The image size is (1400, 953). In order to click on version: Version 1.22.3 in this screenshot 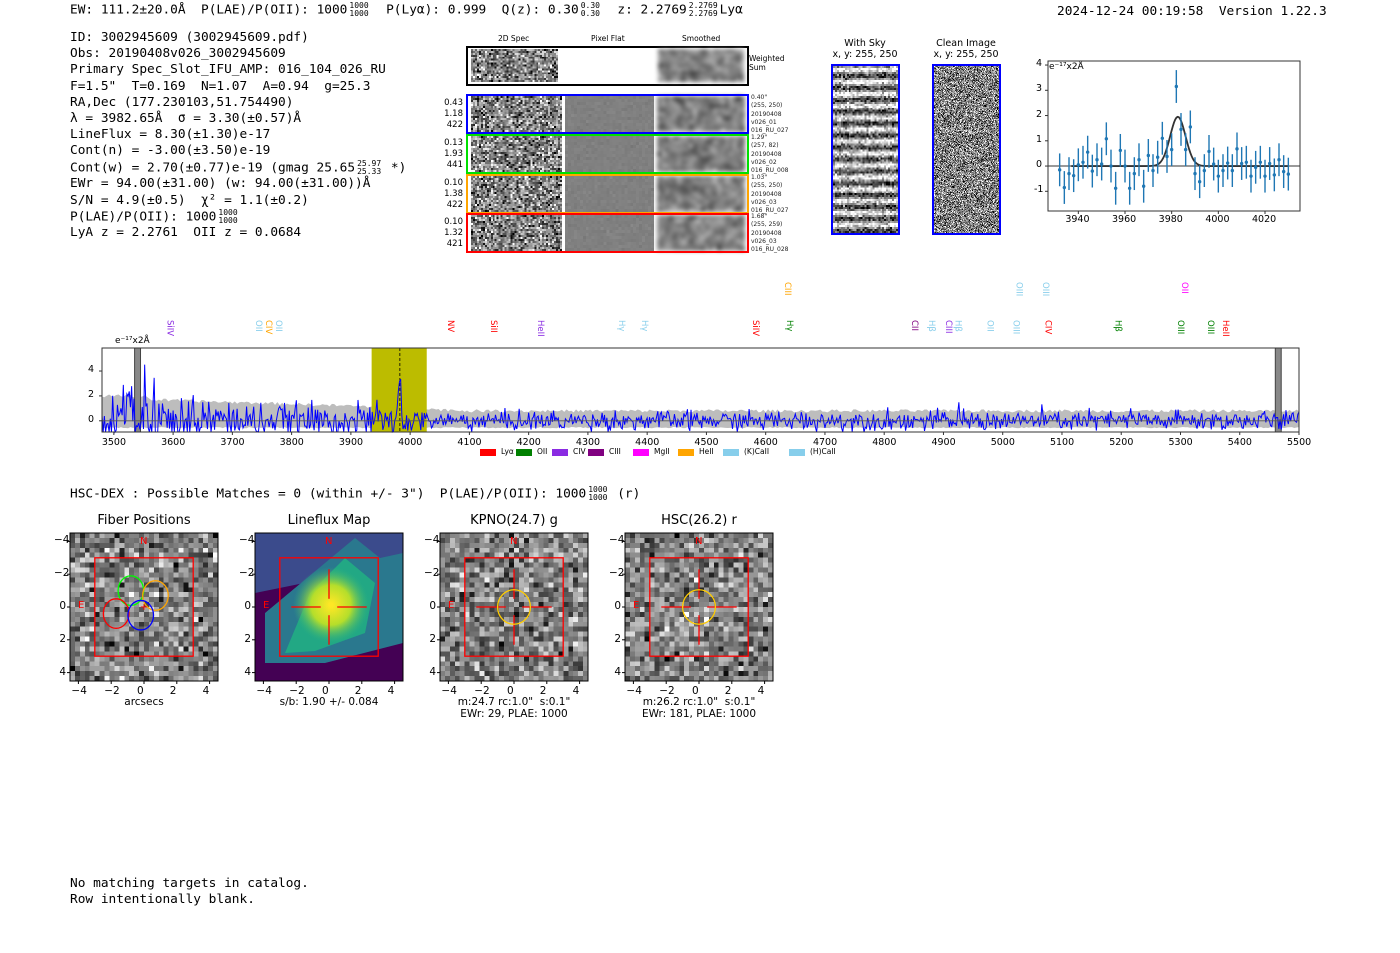, I will do `click(1272, 11)`.